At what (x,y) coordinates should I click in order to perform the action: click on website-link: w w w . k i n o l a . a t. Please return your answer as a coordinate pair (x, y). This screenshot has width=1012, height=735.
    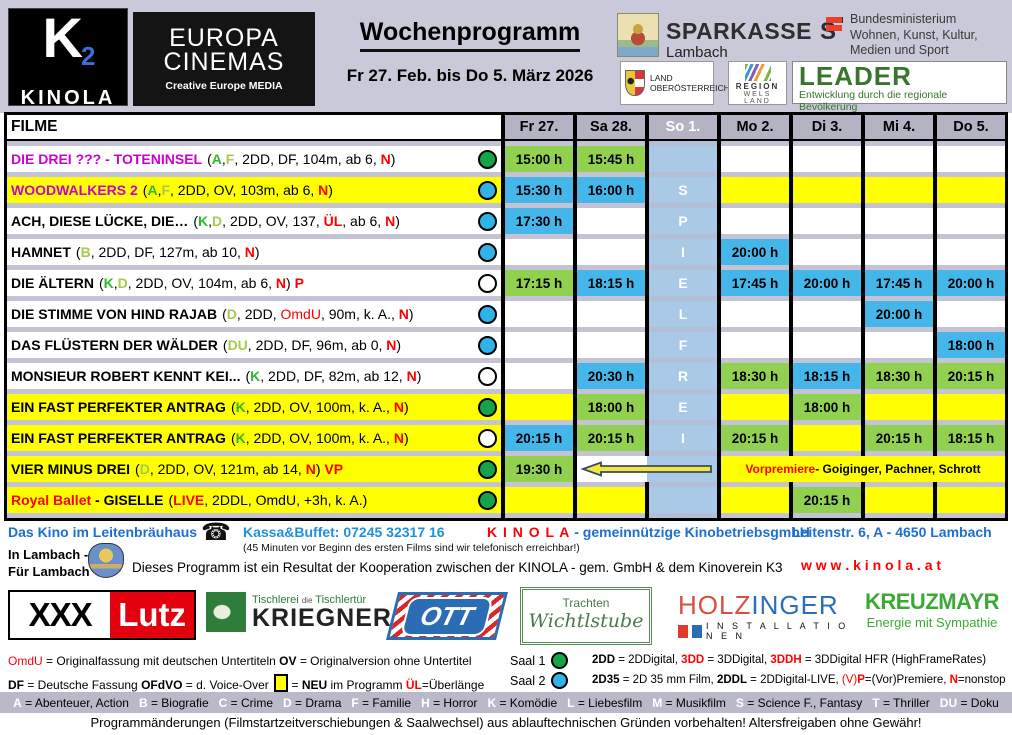
    Looking at the image, I should click on (871, 565).